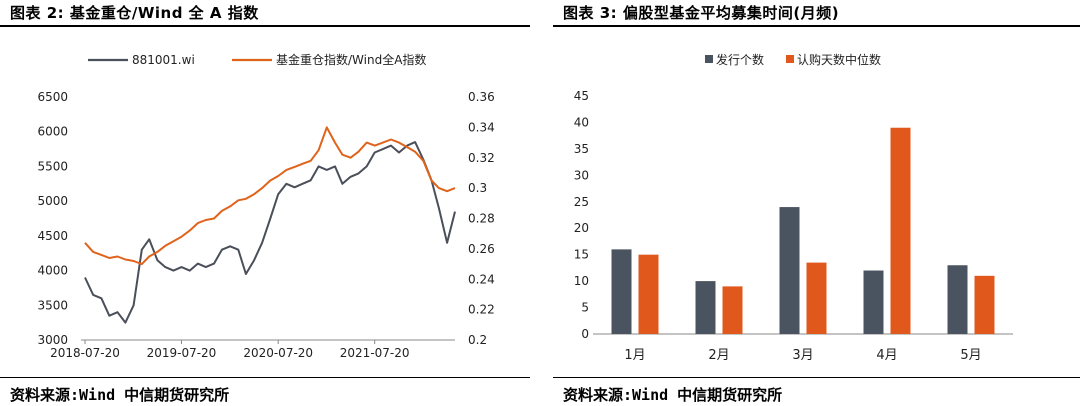  I want to click on x-tick-label: 1月, so click(634, 355).